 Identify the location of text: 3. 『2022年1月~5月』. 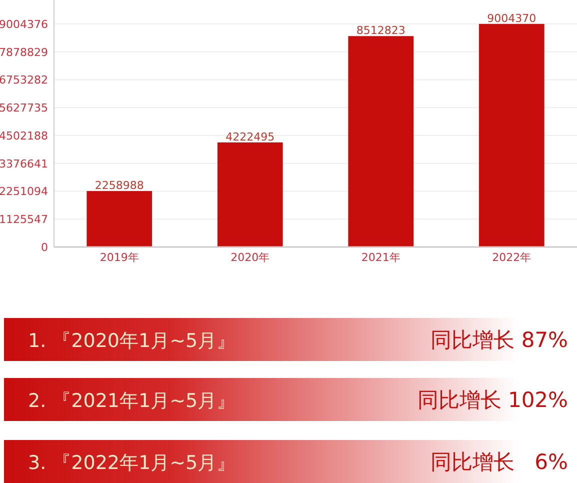
(132, 463).